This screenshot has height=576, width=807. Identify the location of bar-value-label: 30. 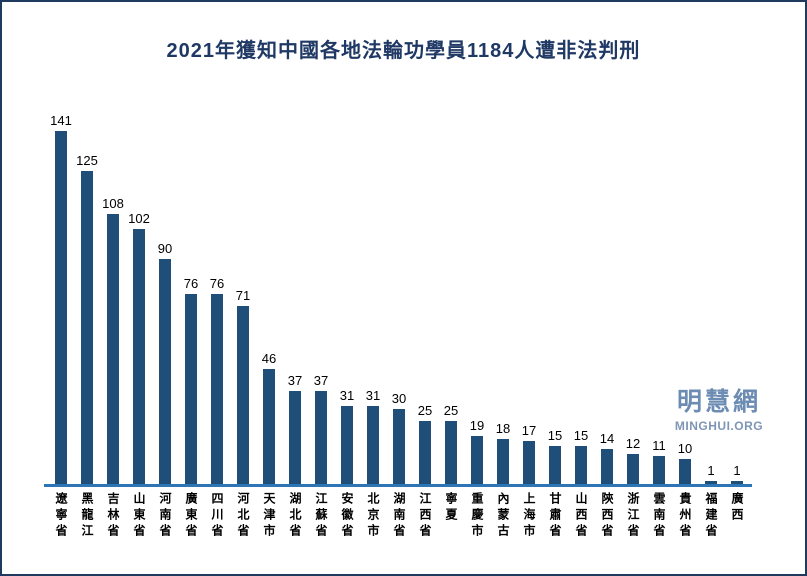
(399, 398).